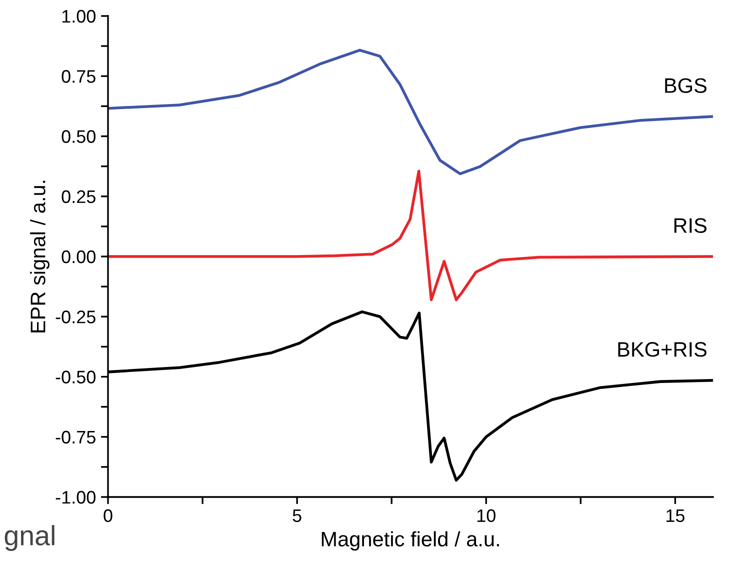 The width and height of the screenshot is (734, 568). What do you see at coordinates (79, 136) in the screenshot?
I see `y-tick-label: 0.50` at bounding box center [79, 136].